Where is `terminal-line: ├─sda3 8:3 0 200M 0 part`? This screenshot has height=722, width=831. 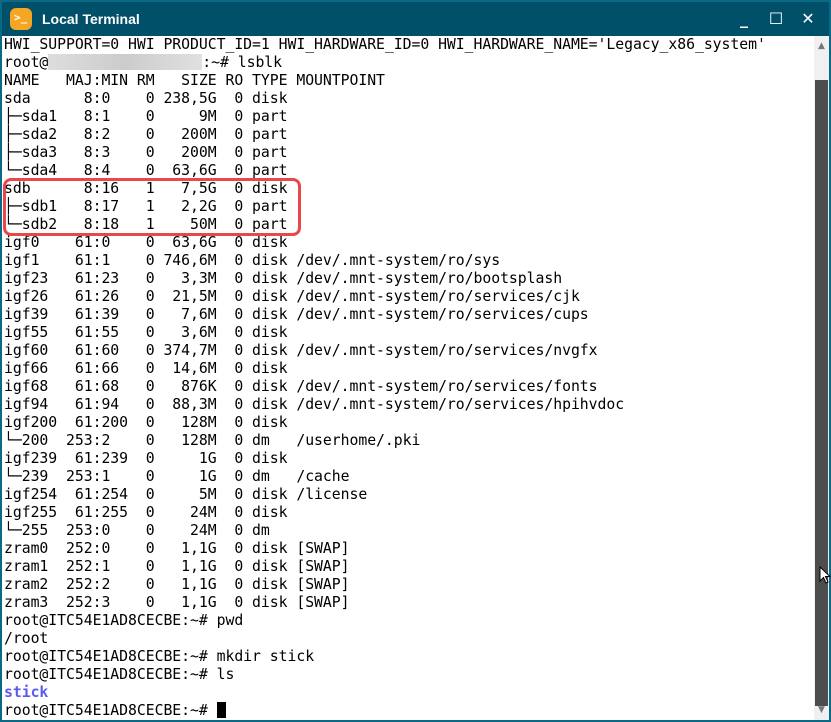
terminal-line: ├─sda3 8:3 0 200M 0 part is located at coordinates (146, 152).